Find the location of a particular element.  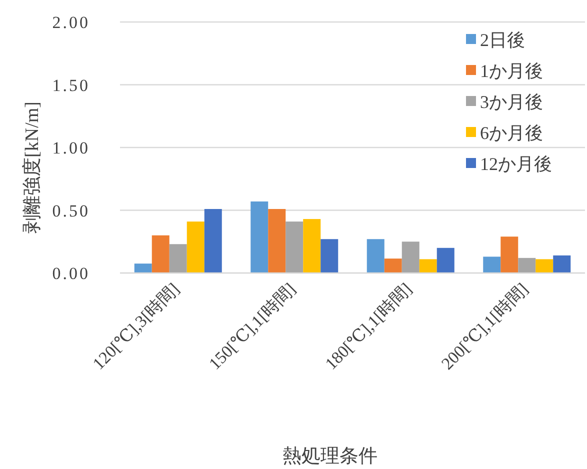

legend-label: 12か月後 is located at coordinates (516, 164).